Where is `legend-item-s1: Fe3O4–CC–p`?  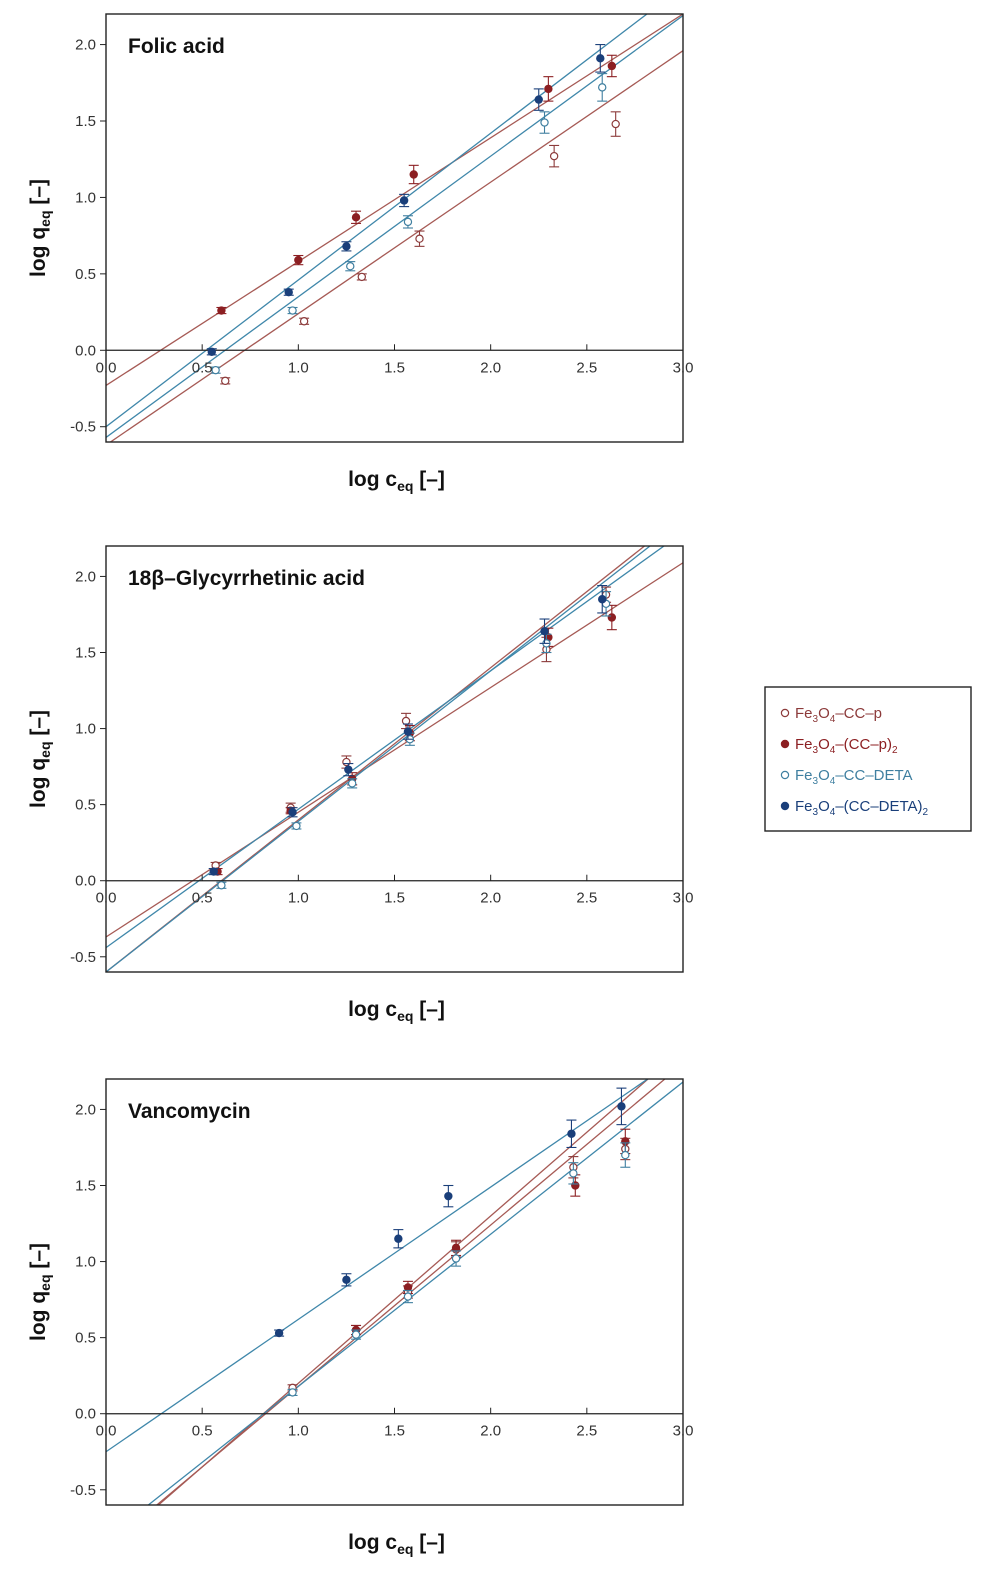
legend-item-s1: Fe3O4–CC–p is located at coordinates (831, 715).